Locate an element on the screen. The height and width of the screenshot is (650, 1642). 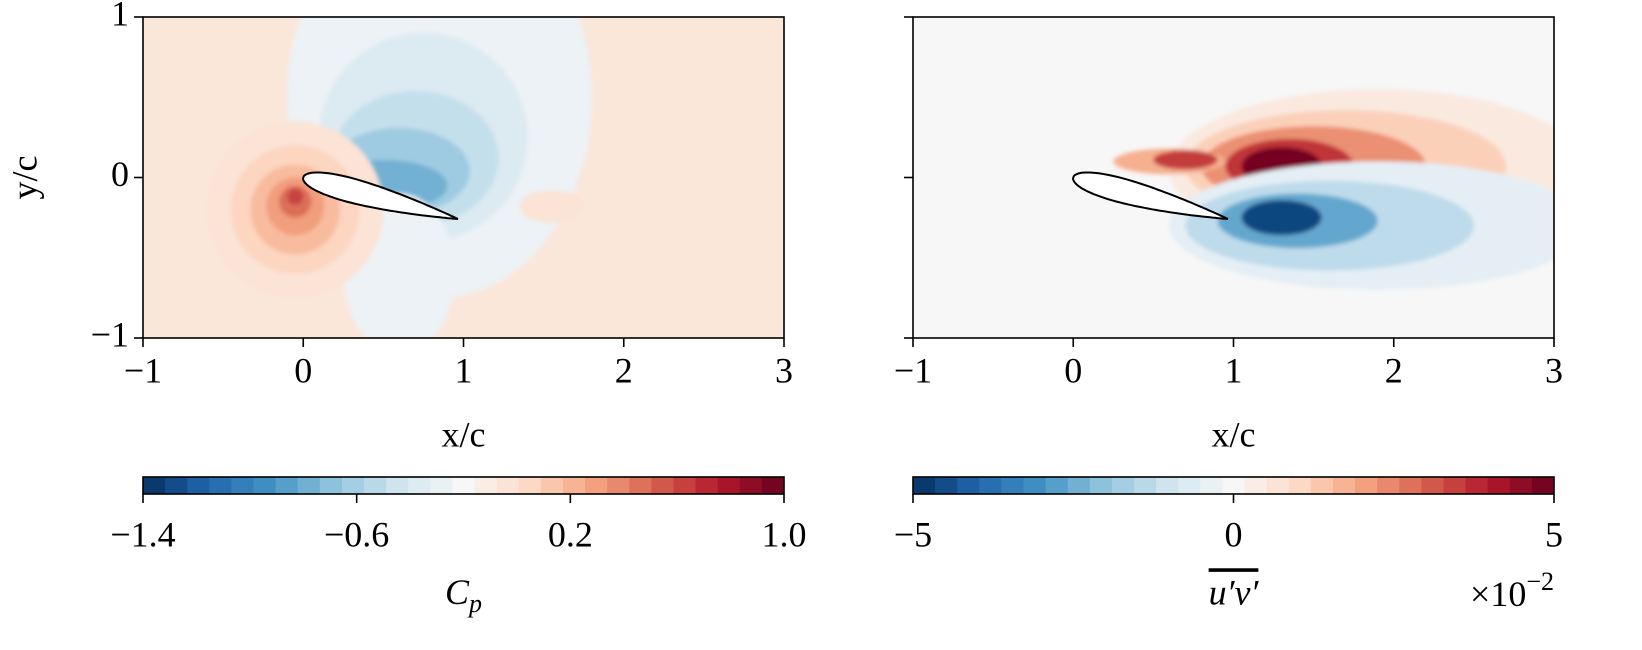
colorbar-offset: ×10⁻² is located at coordinates (1512, 590).